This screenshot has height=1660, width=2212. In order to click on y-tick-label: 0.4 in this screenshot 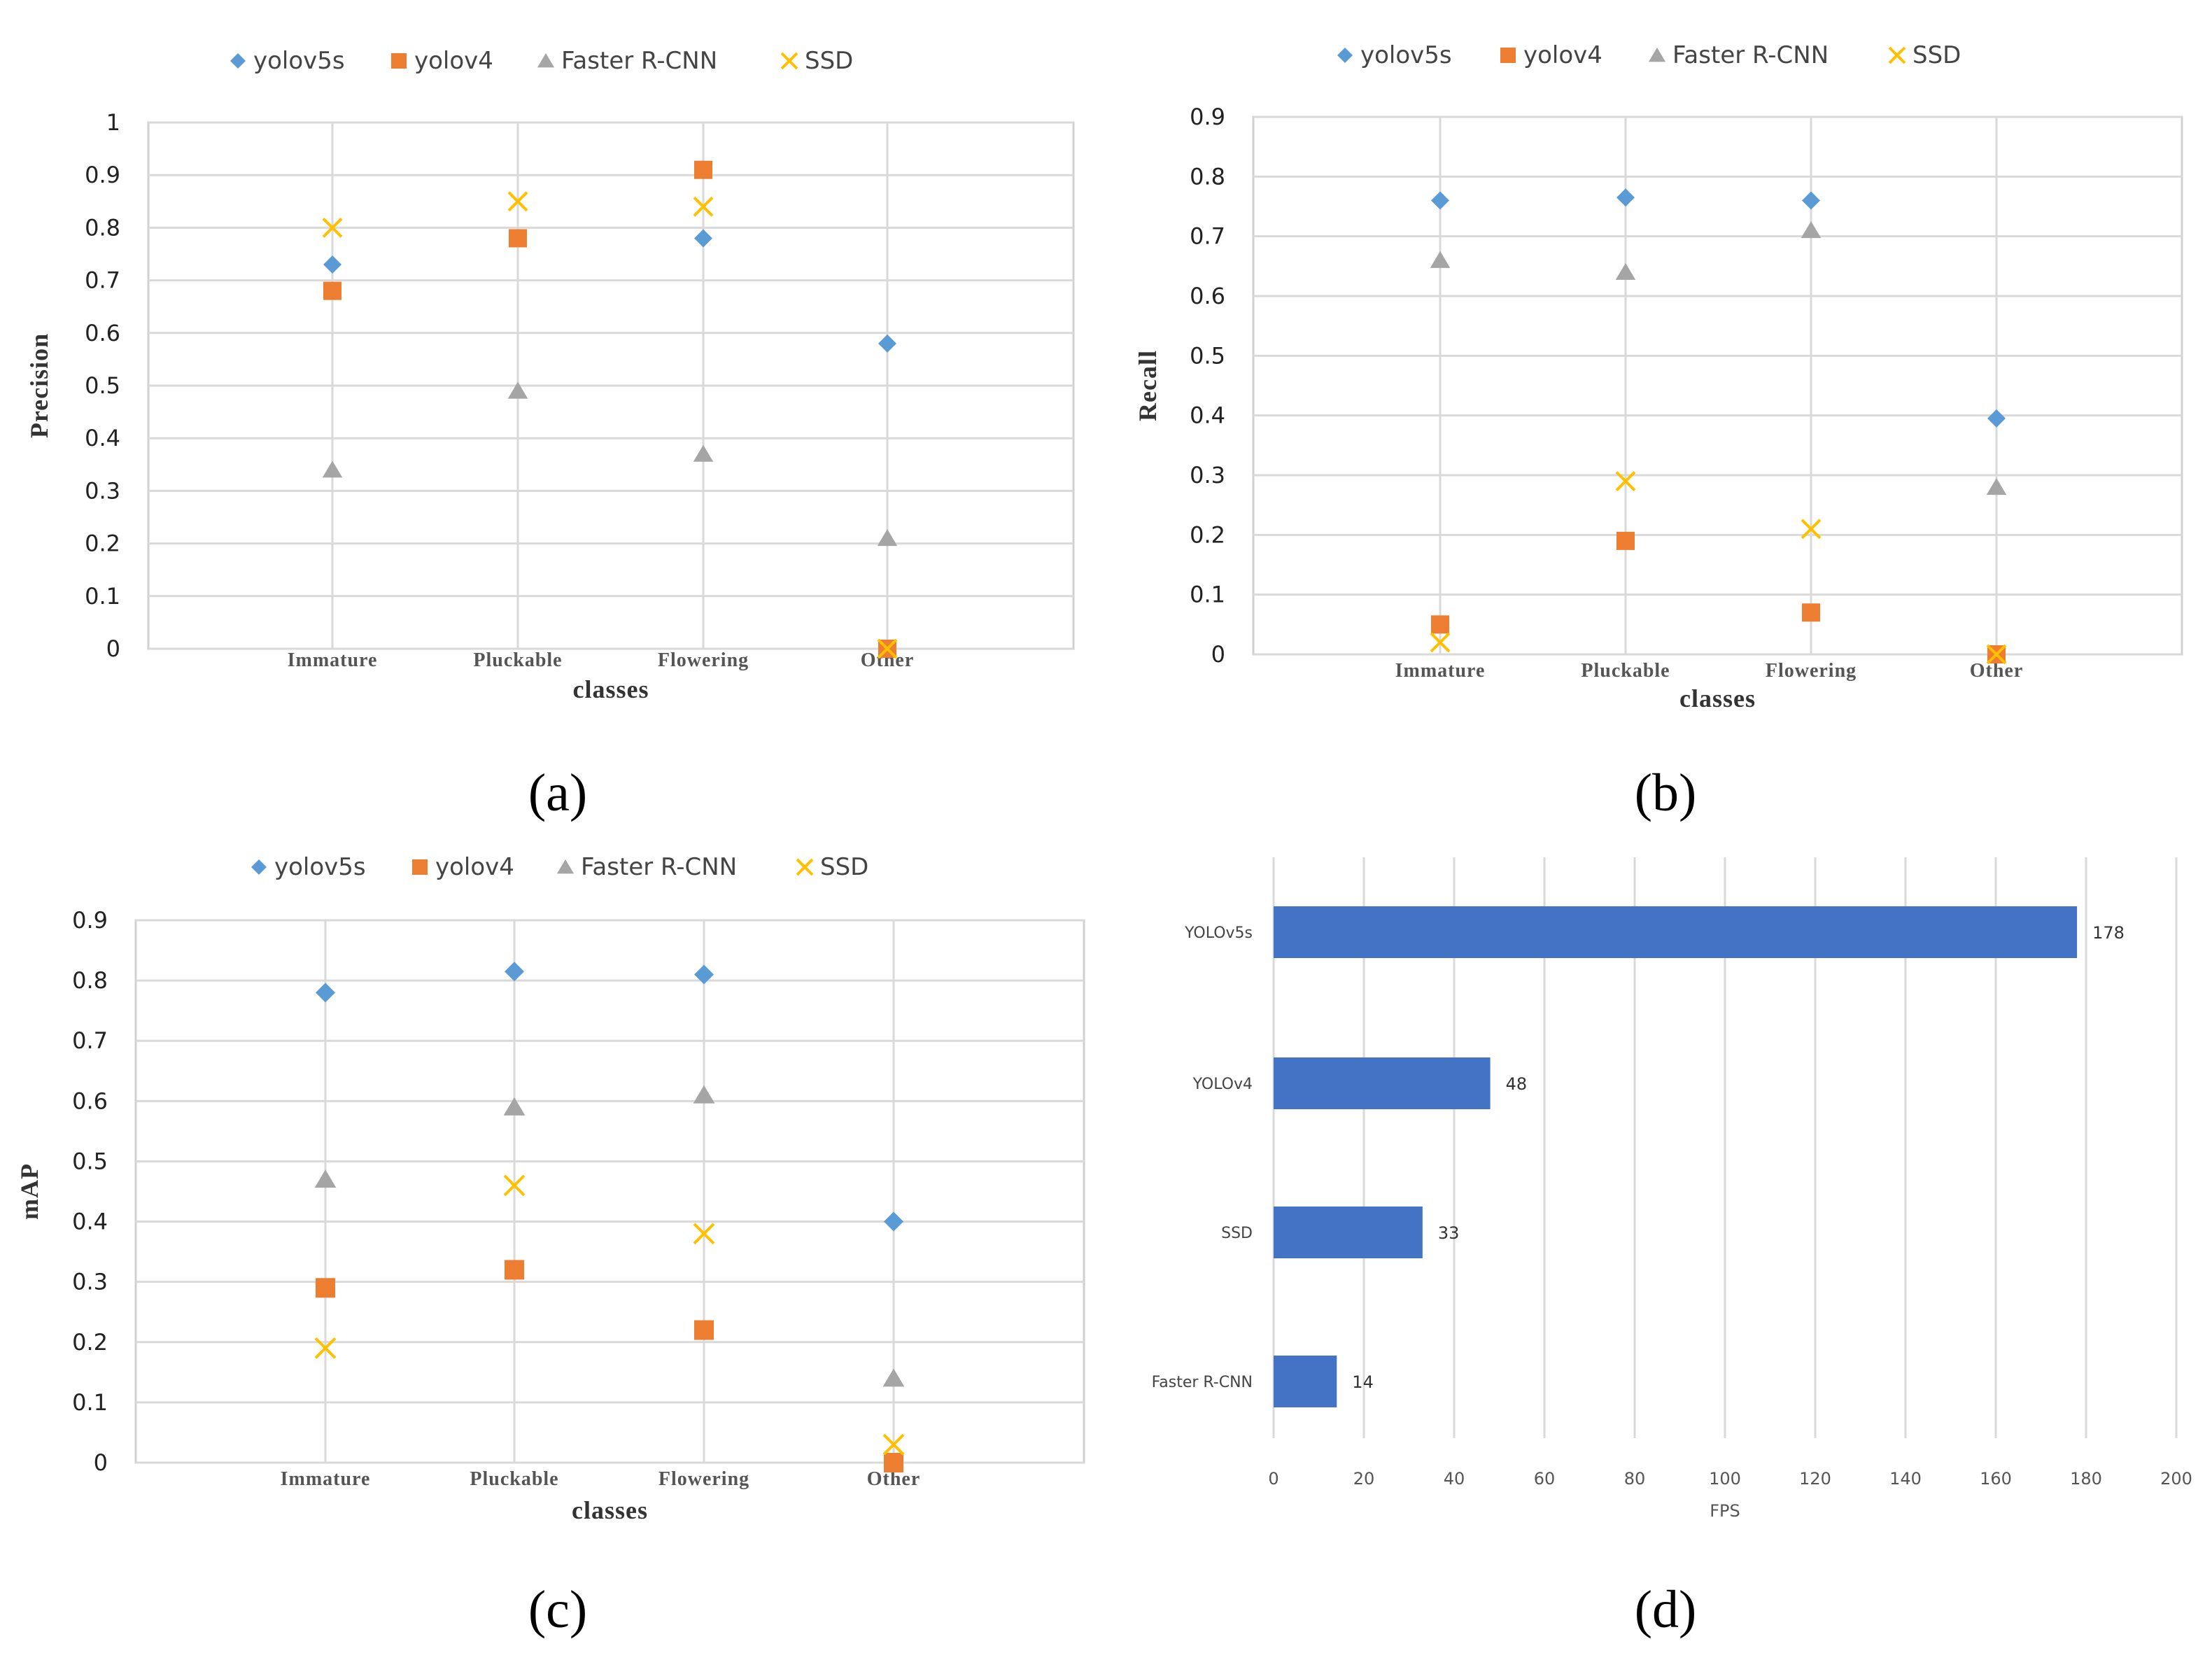, I will do `click(102, 438)`.